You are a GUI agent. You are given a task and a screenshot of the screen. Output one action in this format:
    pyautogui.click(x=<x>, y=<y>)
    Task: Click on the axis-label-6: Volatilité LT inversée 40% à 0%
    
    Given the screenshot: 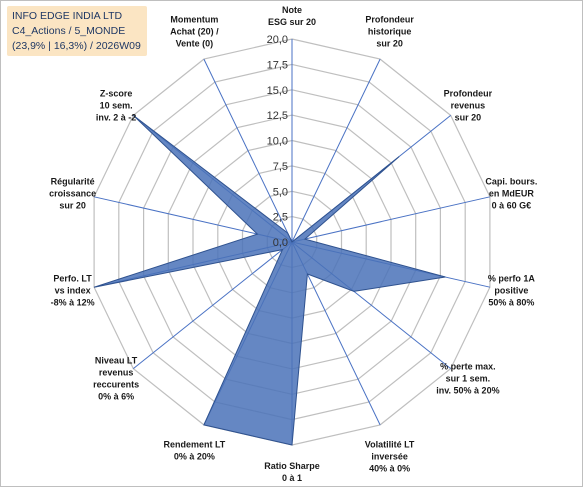 What is the action you would take?
    pyautogui.click(x=390, y=456)
    